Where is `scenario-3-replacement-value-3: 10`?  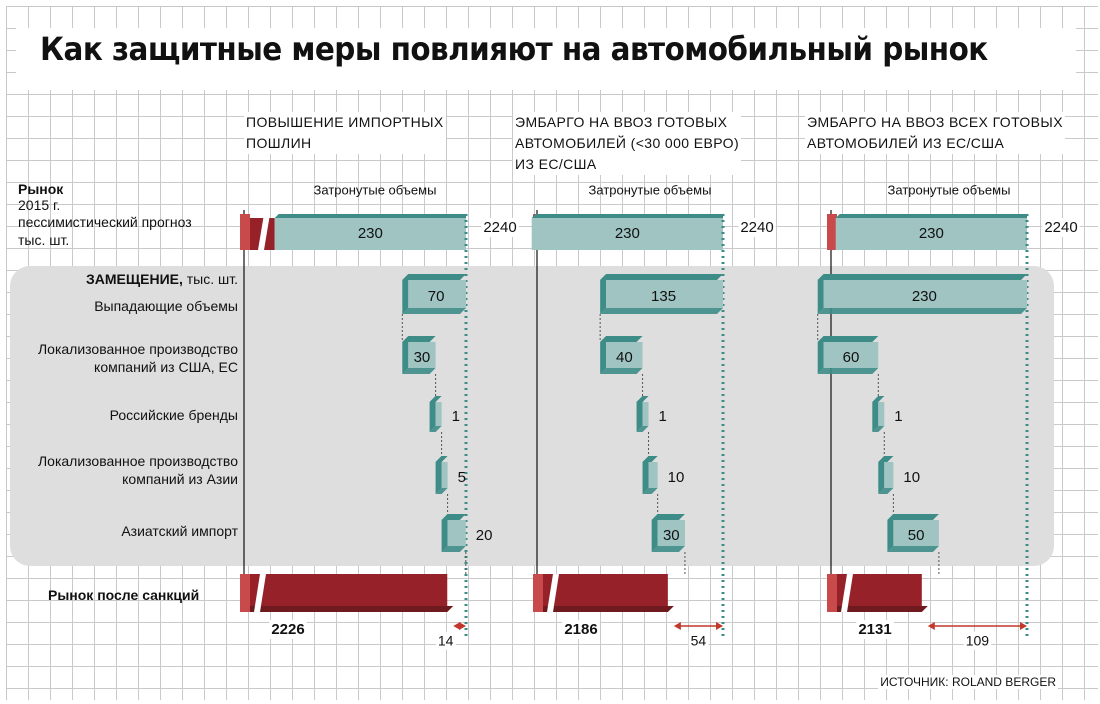
scenario-3-replacement-value-3: 10 is located at coordinates (911, 477).